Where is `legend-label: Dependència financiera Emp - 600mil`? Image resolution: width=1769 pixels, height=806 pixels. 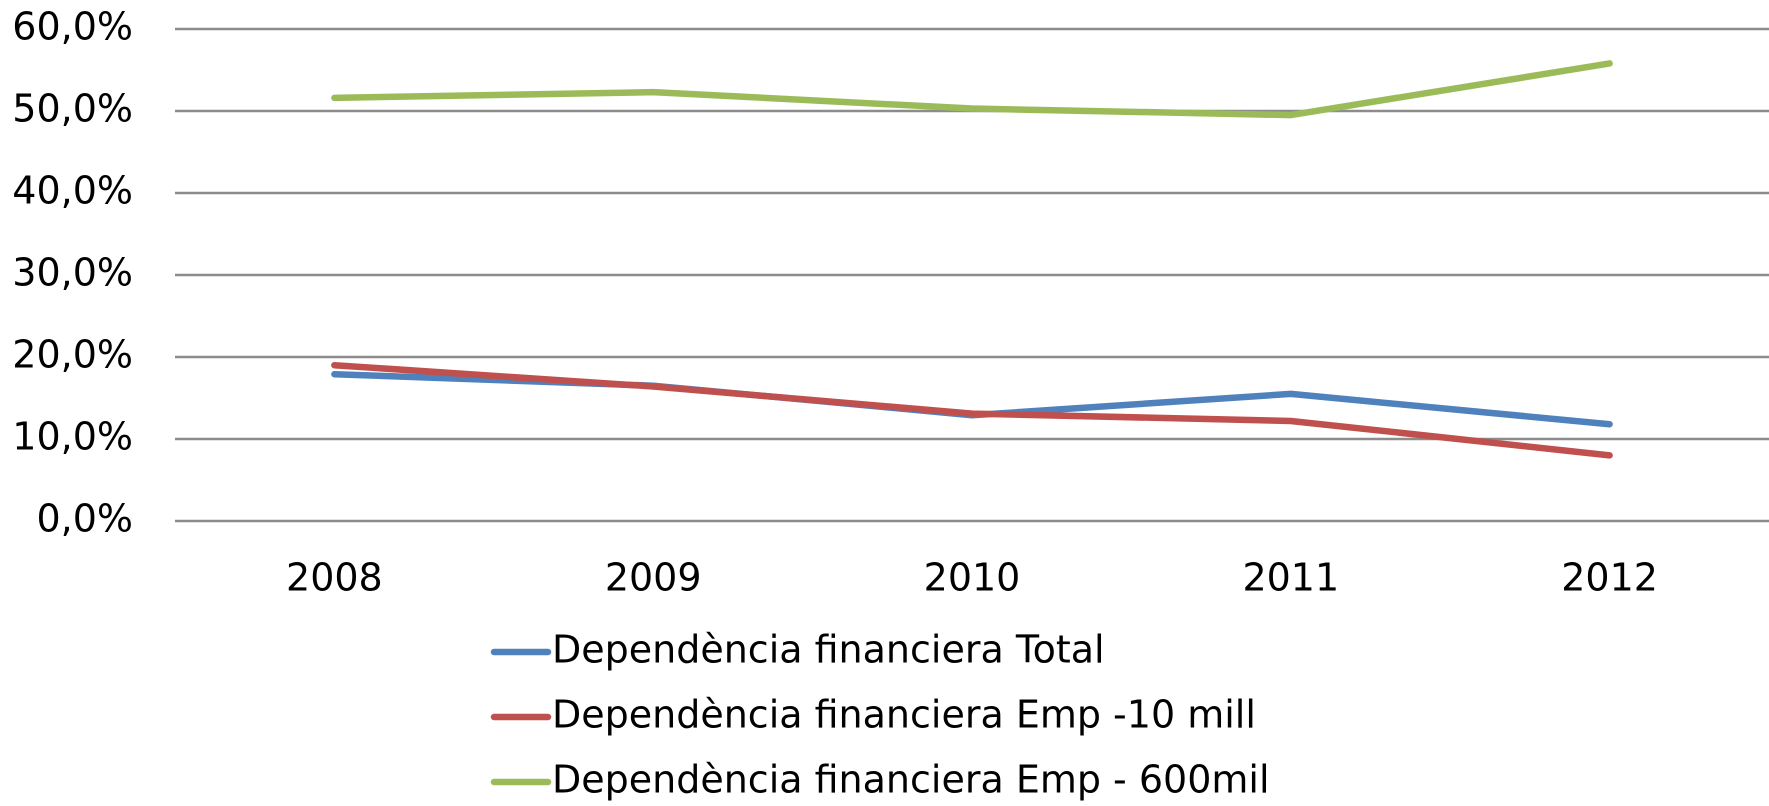 legend-label: Dependència financiera Emp - 600mil is located at coordinates (911, 780).